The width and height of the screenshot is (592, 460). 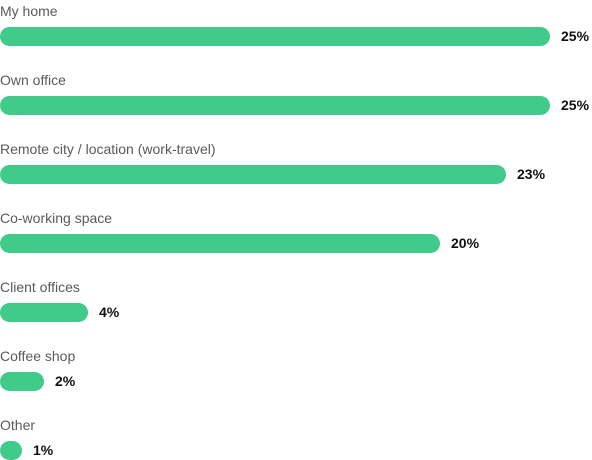 What do you see at coordinates (56, 218) in the screenshot?
I see `category-label: Co-working space` at bounding box center [56, 218].